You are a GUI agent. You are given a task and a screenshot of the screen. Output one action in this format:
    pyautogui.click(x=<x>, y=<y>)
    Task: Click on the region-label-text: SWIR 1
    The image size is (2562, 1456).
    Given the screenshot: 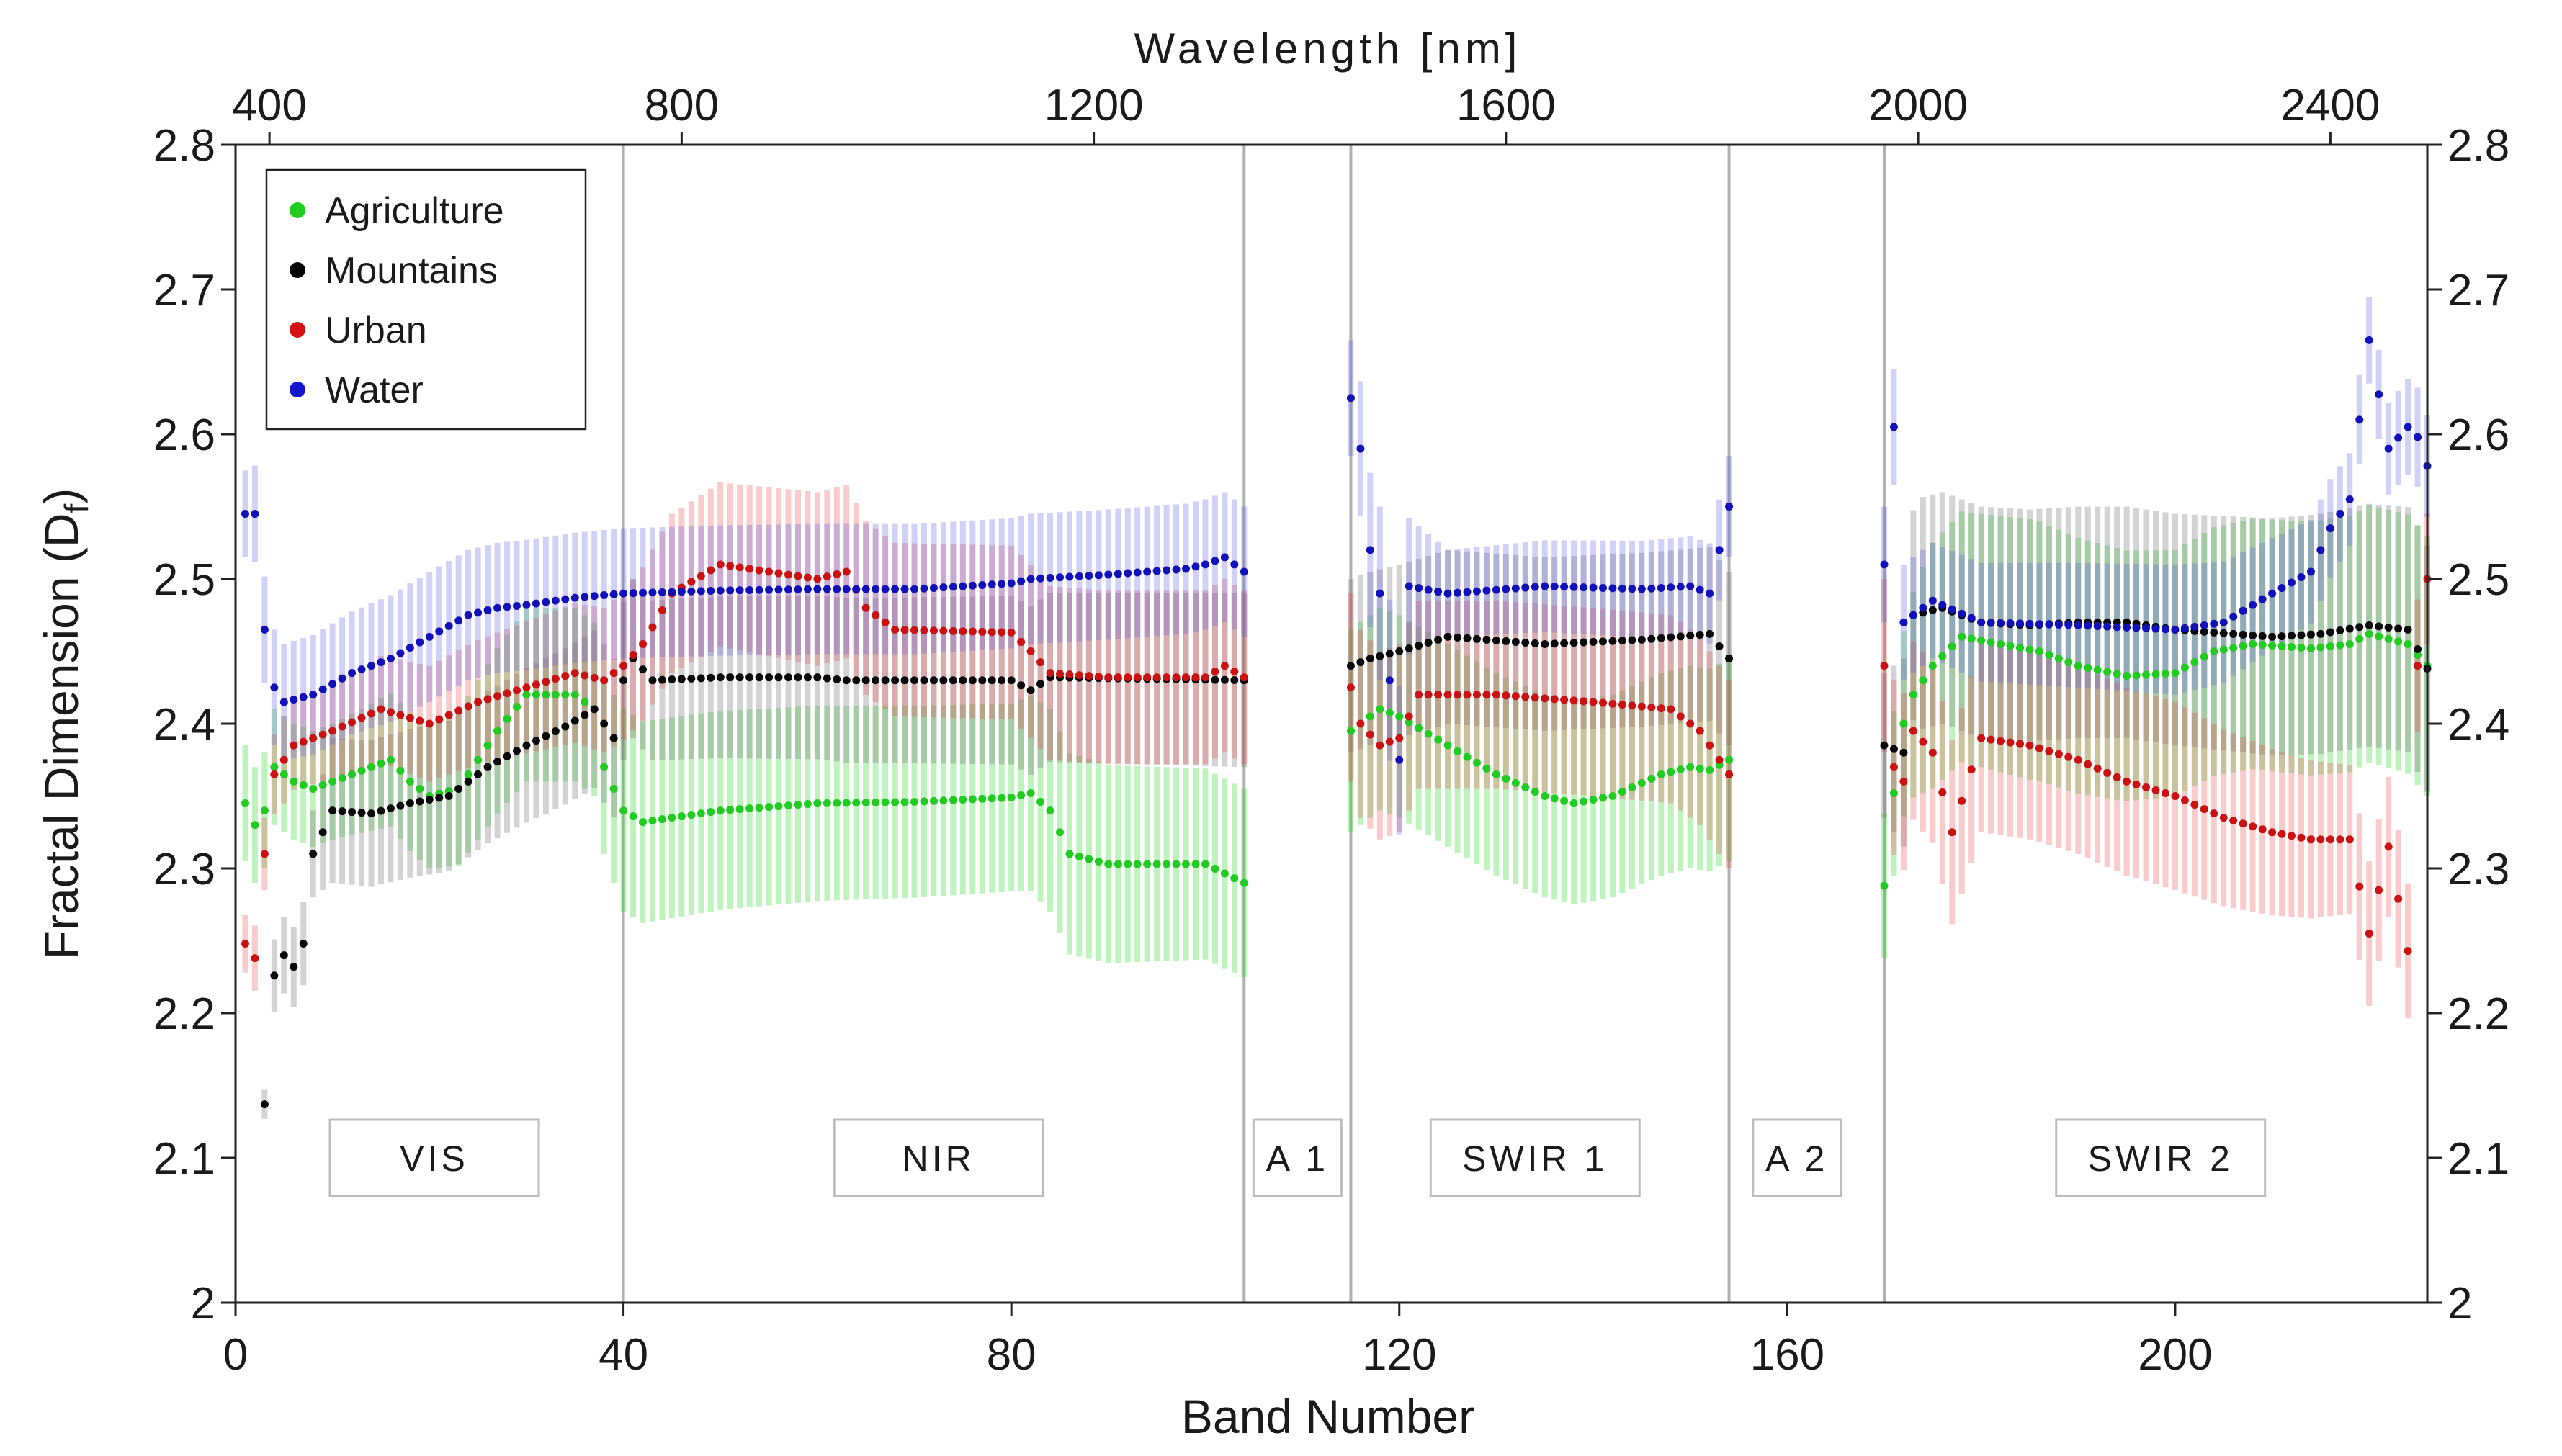 What is the action you would take?
    pyautogui.click(x=1535, y=1158)
    